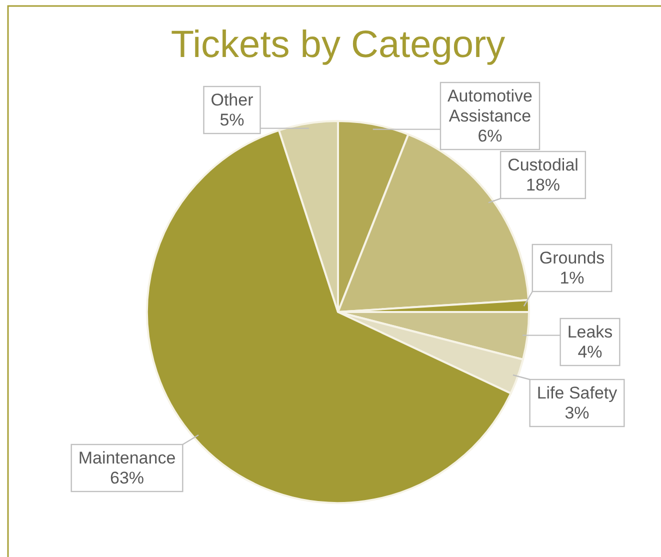 Image resolution: width=661 pixels, height=557 pixels. Describe the element at coordinates (232, 120) in the screenshot. I see `data-label: 5%` at that location.